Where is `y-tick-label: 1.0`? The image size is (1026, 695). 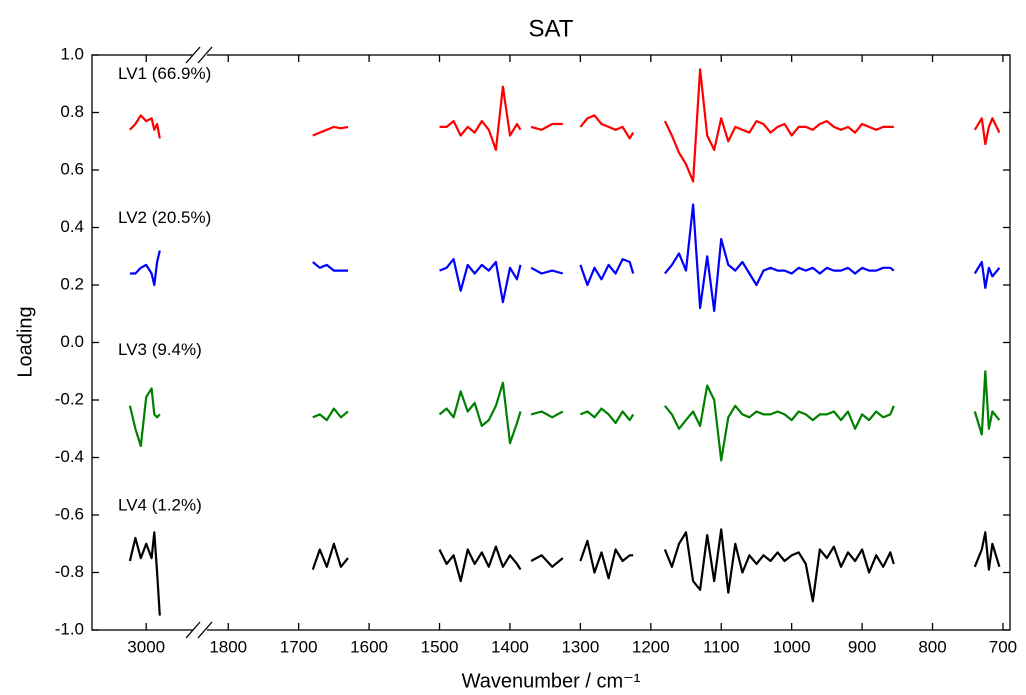 y-tick-label: 1.0 is located at coordinates (72, 53).